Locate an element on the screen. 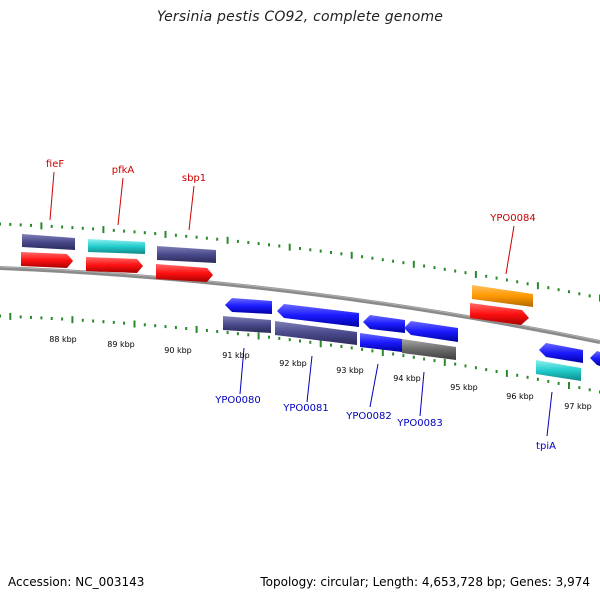 This screenshot has width=600, height=600. gene-next-partial-cds-arrow is located at coordinates (595, 358).